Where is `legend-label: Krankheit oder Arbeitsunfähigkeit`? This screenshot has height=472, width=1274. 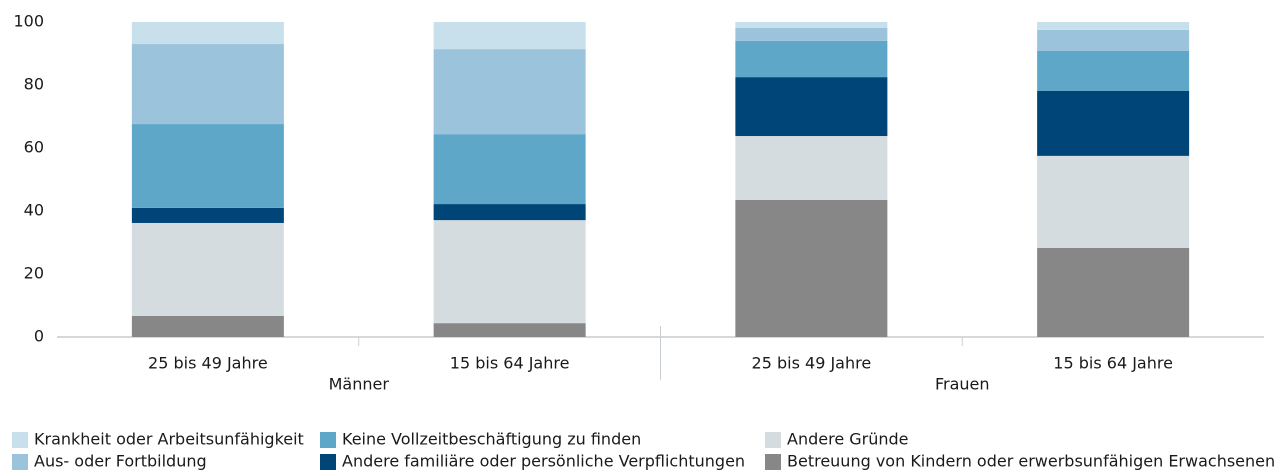
legend-label: Krankheit oder Arbeitsunfähigkeit is located at coordinates (169, 439).